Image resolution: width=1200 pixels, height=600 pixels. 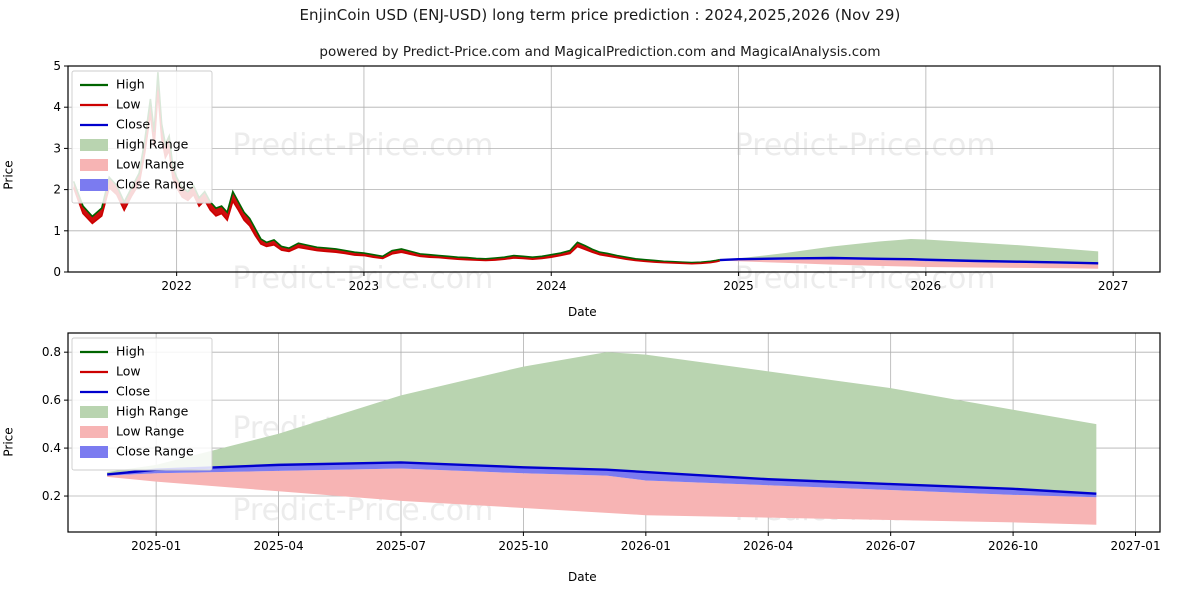 I want to click on bottom-chart-x-axis-label: Date, so click(x=582, y=577).